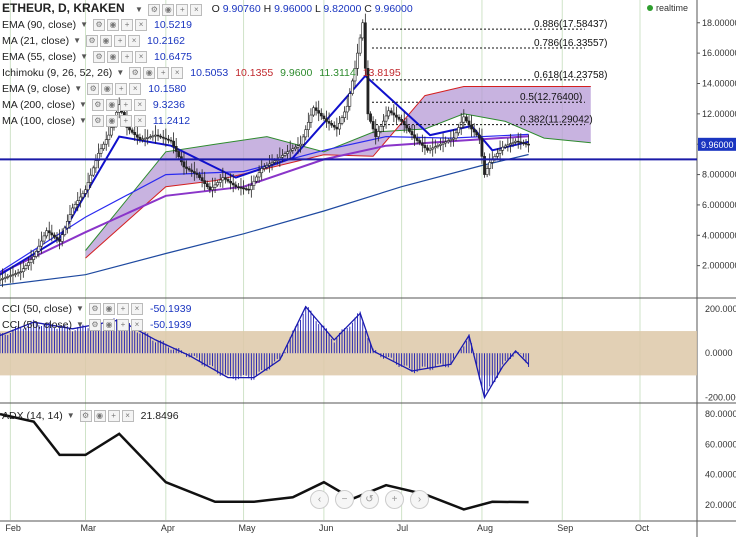  I want to click on indicator-legend-row: MA (21, close) ▼ ⚙ ◉ + × 10.2162, so click(93, 41).